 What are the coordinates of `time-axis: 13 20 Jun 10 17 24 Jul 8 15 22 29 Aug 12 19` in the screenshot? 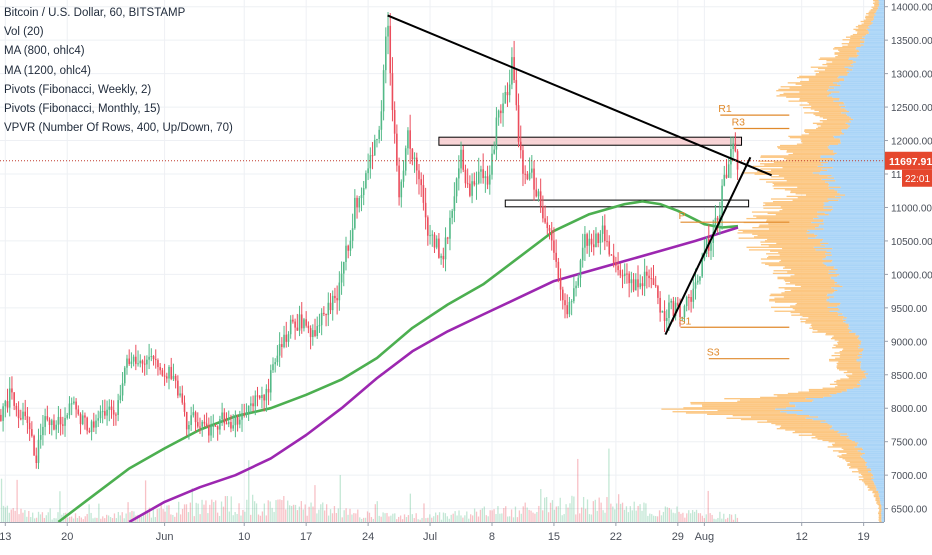 It's located at (442, 532).